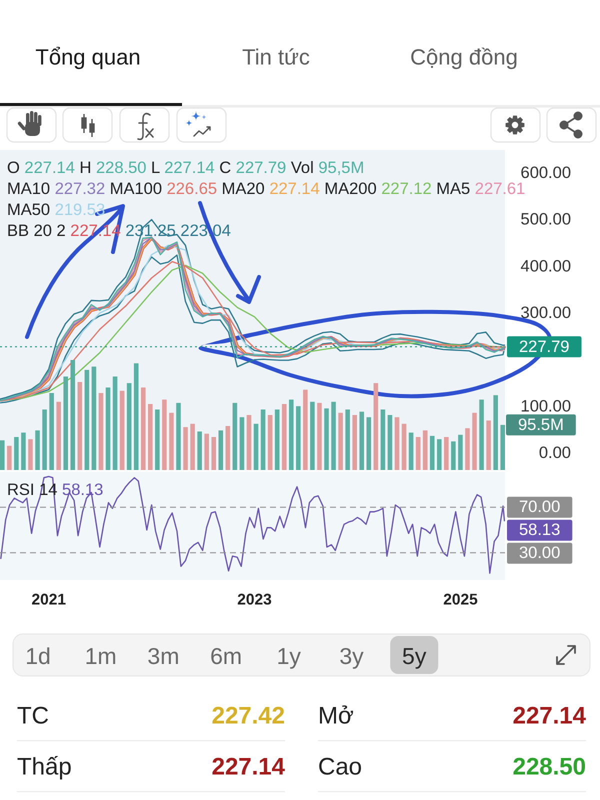 This screenshot has width=600, height=800. Describe the element at coordinates (336, 716) in the screenshot. I see `category-label: Mở` at that location.